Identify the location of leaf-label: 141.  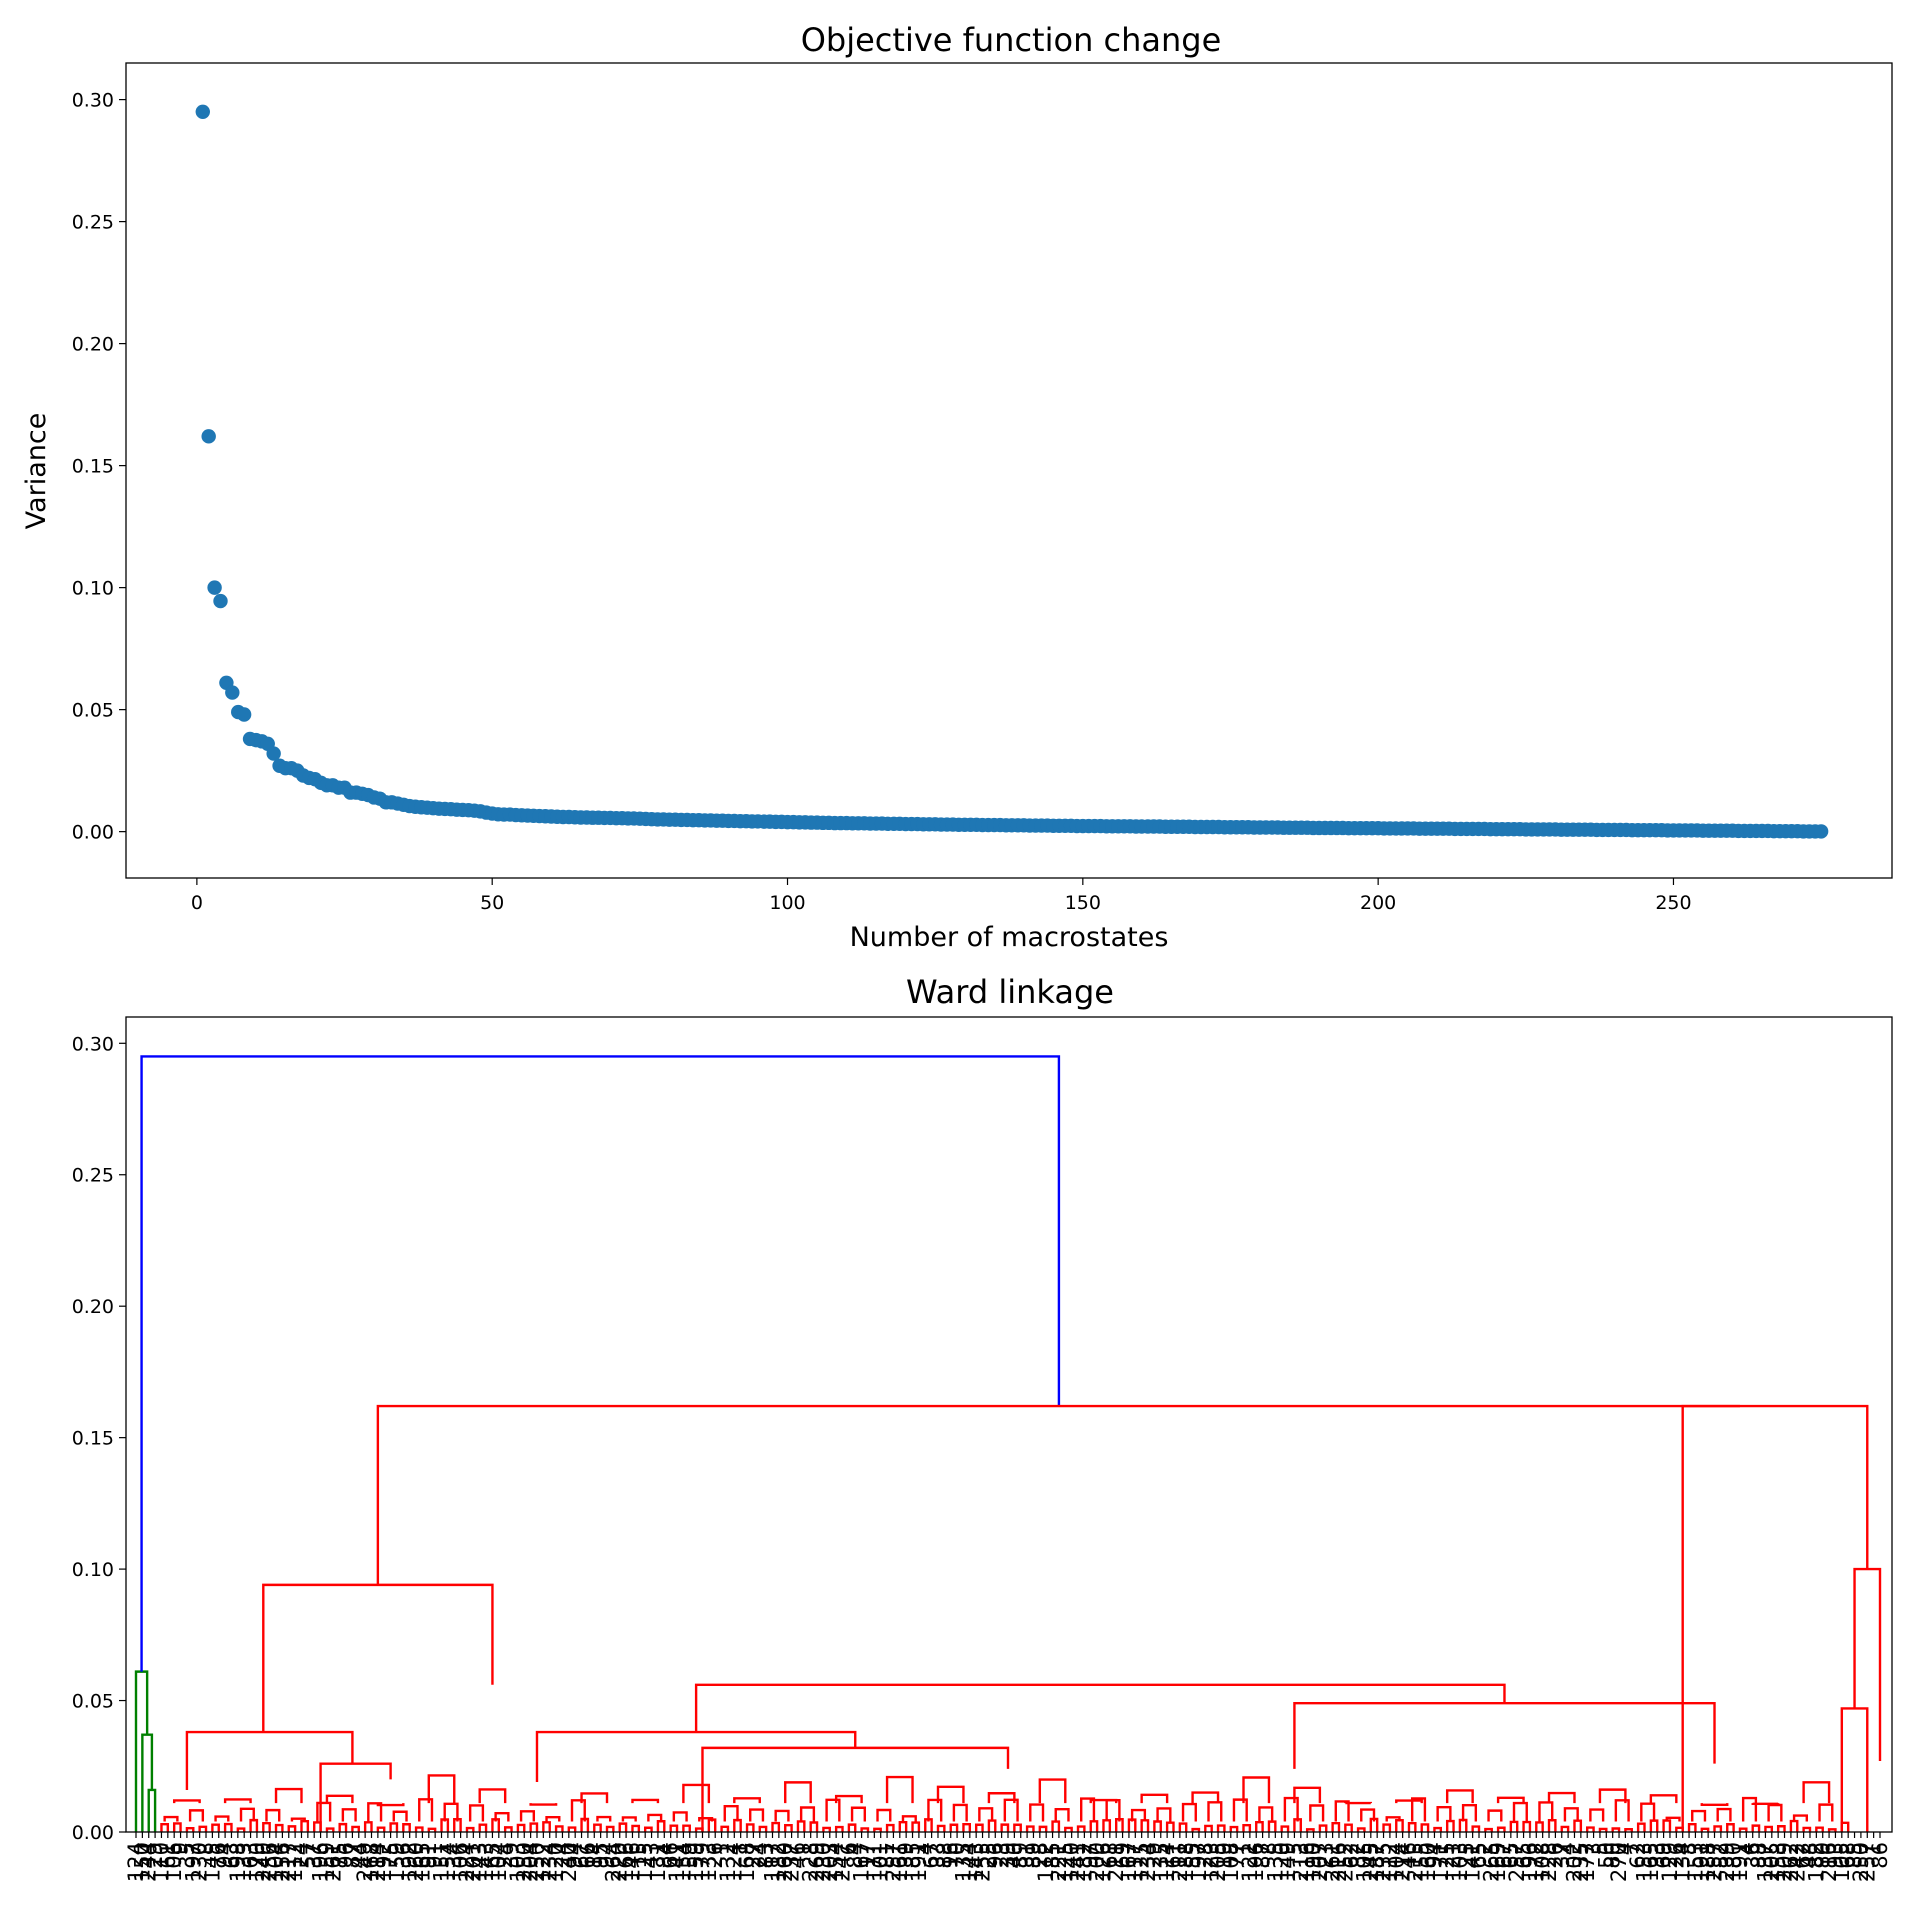
(1473, 1862).